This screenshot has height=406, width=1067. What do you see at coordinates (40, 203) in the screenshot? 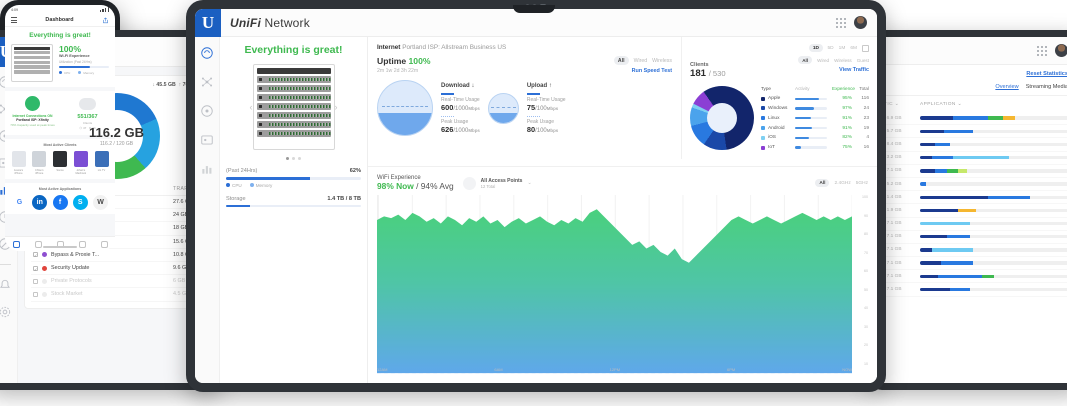
I see `linkedin-icon: in` at bounding box center [40, 203].